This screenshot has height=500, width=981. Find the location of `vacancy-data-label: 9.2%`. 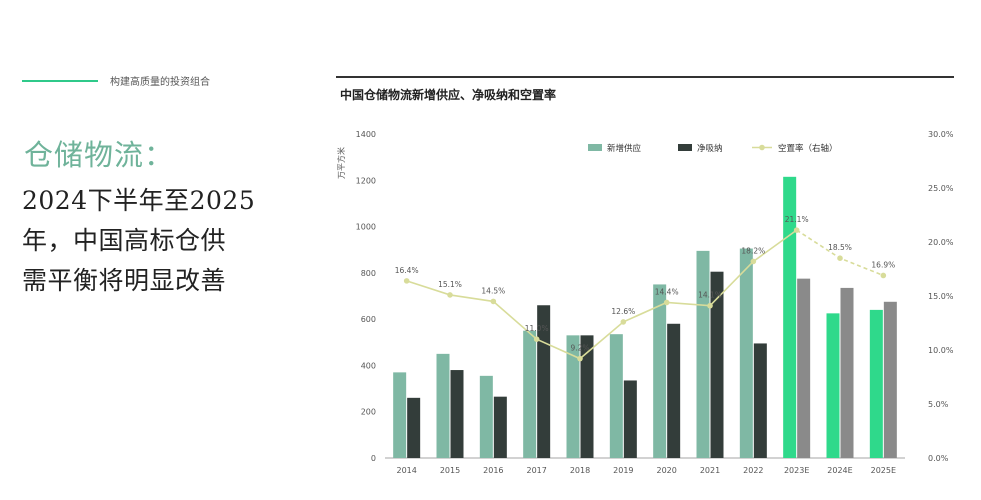

vacancy-data-label: 9.2% is located at coordinates (579, 348).